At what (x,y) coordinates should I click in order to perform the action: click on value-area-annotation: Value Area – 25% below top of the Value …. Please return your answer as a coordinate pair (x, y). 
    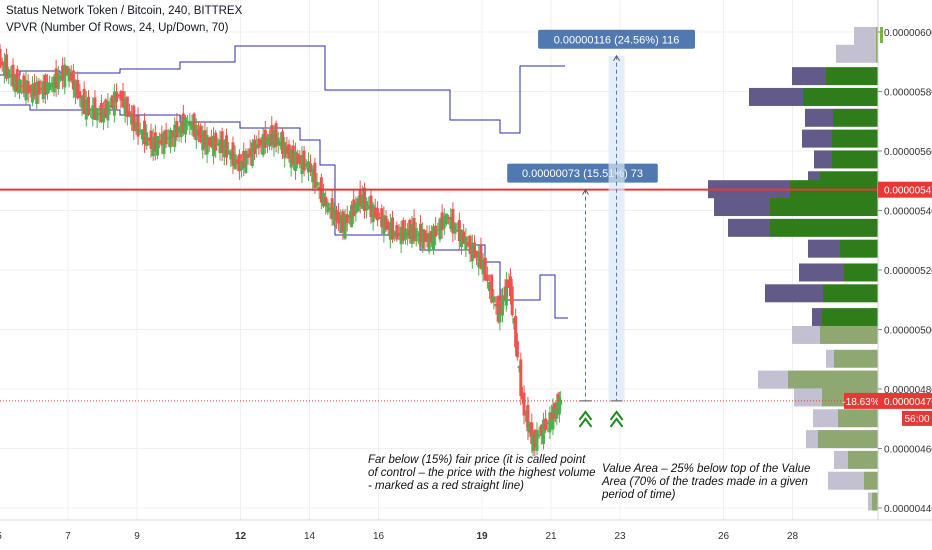
    Looking at the image, I should click on (706, 482).